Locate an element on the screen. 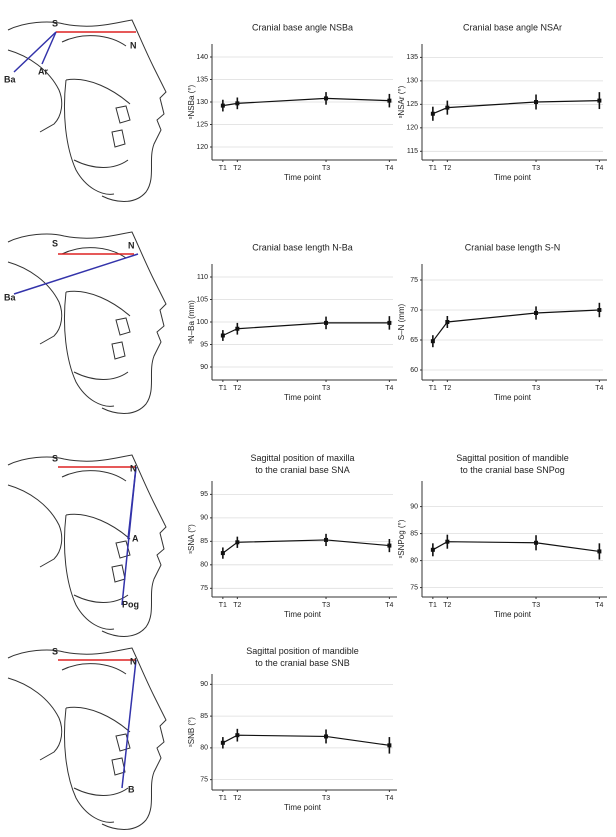 Image resolution: width=616 pixels, height=837 pixels. landmark-label: Ar is located at coordinates (43, 71).